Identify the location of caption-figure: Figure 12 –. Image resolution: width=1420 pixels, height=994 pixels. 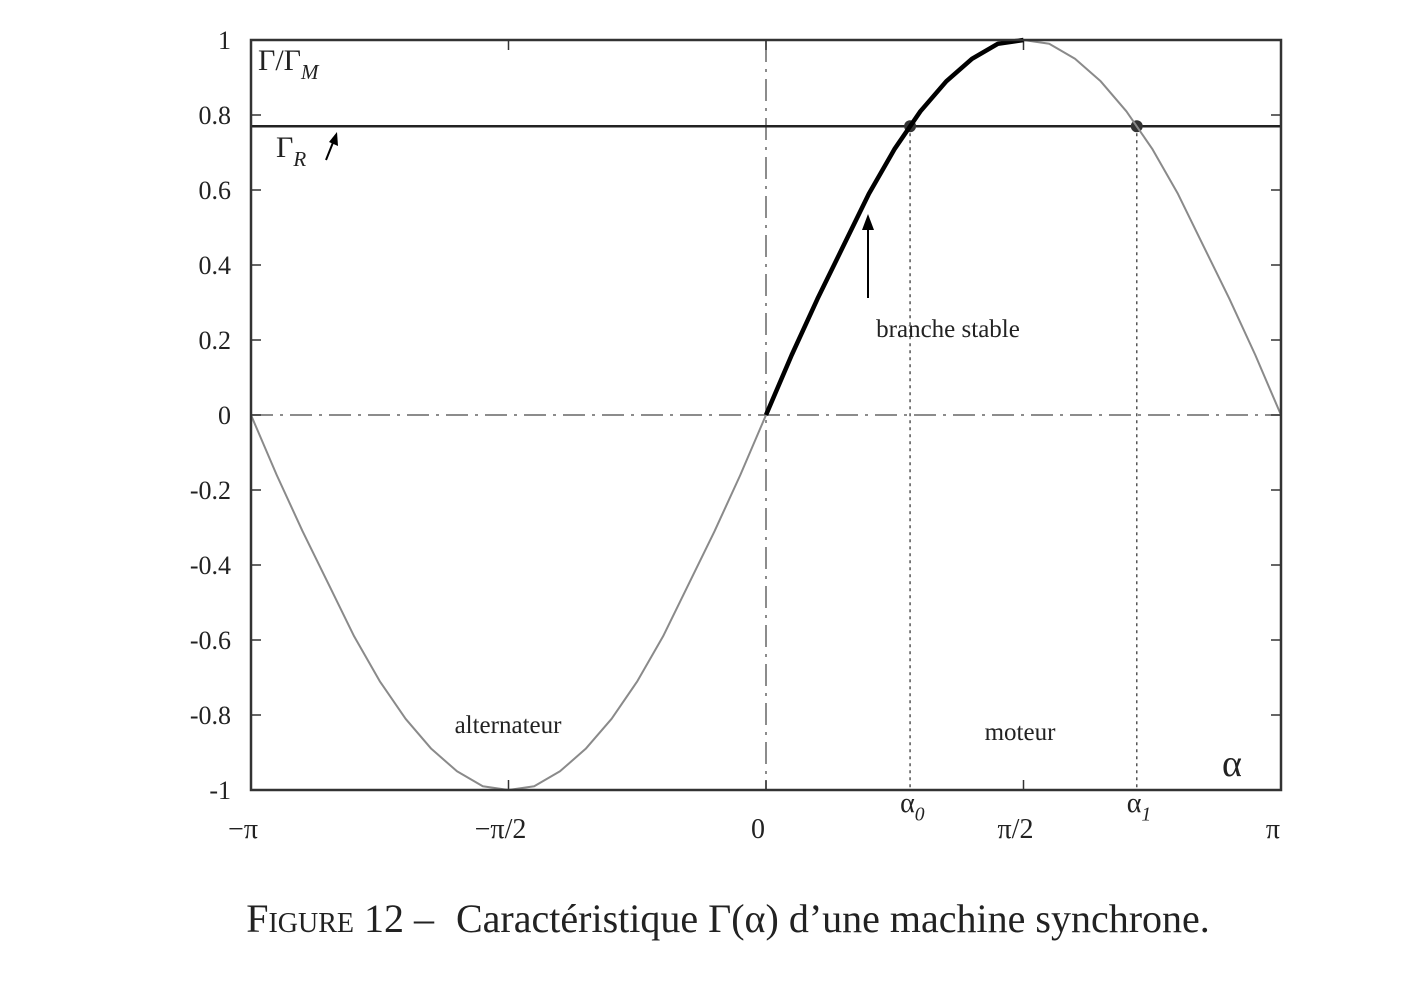
(340, 918).